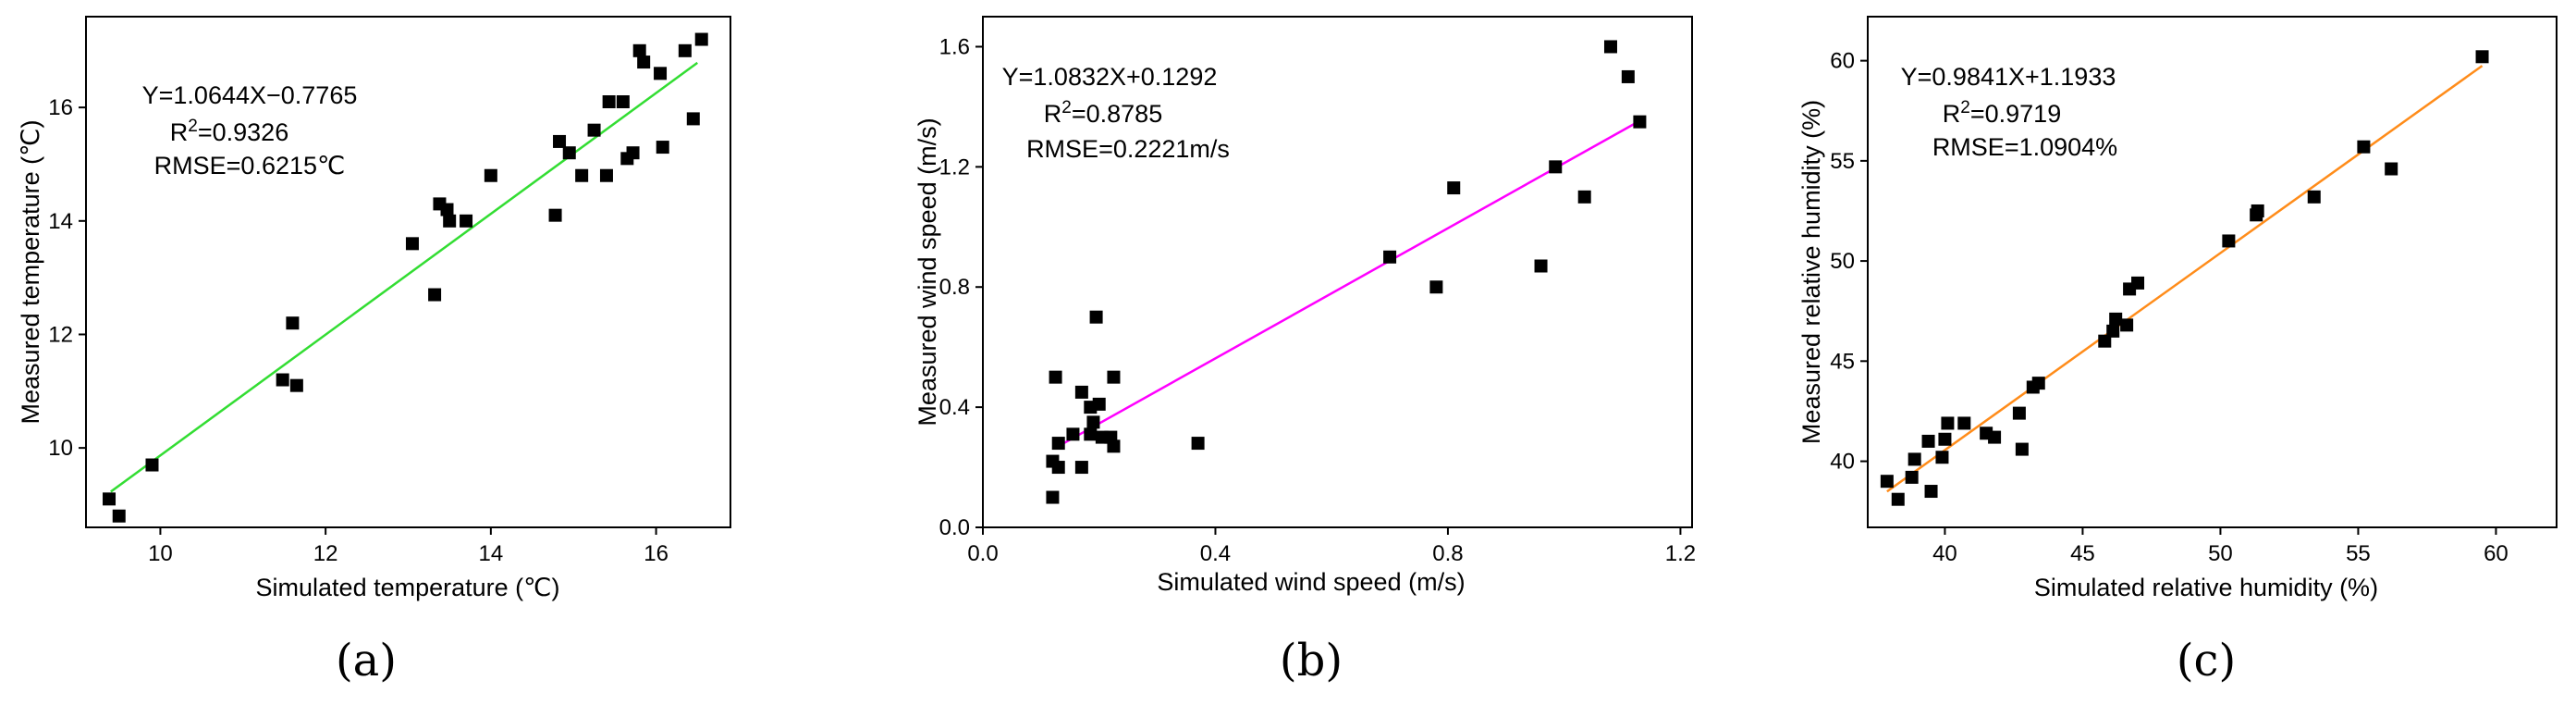 This screenshot has width=2576, height=705. I want to click on x-tick-label: 60, so click(2496, 553).